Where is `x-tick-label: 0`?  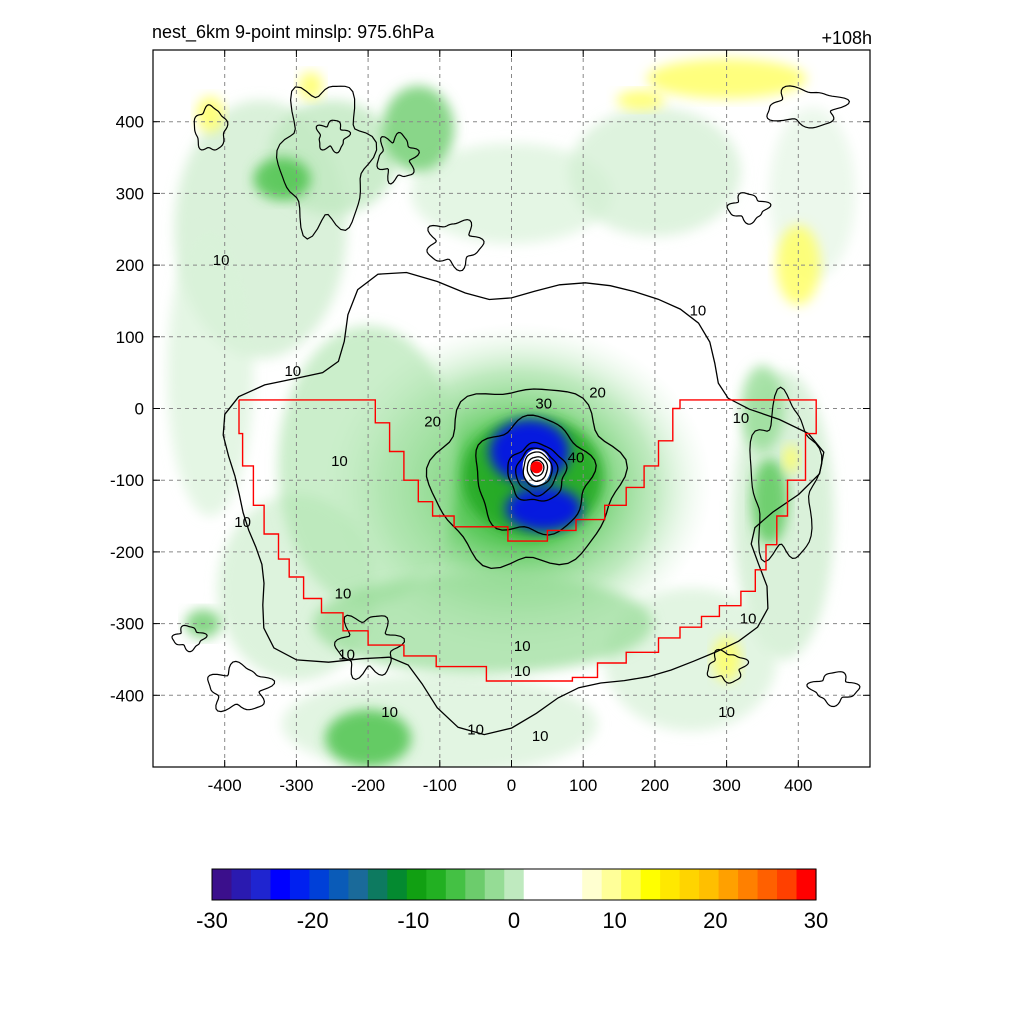
x-tick-label: 0 is located at coordinates (511, 785).